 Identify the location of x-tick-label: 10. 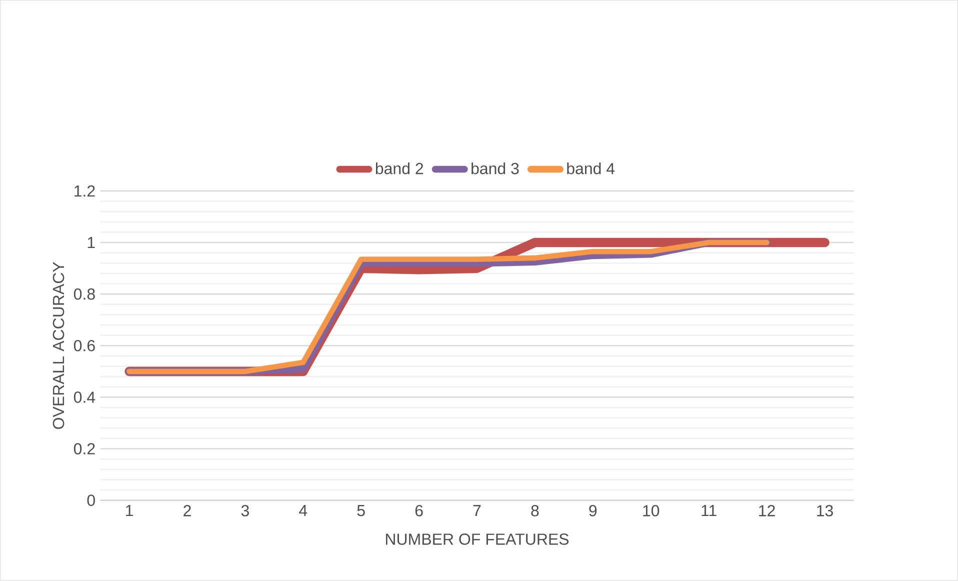
(651, 511).